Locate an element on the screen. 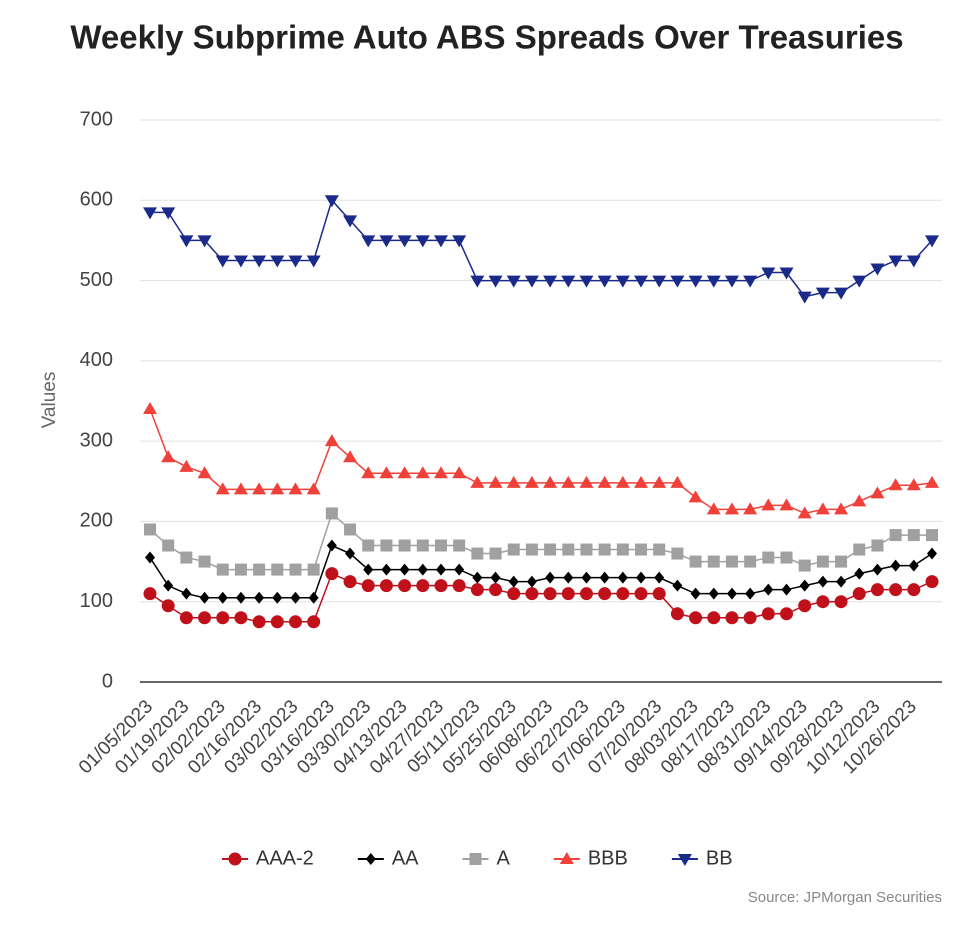 The width and height of the screenshot is (962, 935). legend-label: A is located at coordinates (504, 858).